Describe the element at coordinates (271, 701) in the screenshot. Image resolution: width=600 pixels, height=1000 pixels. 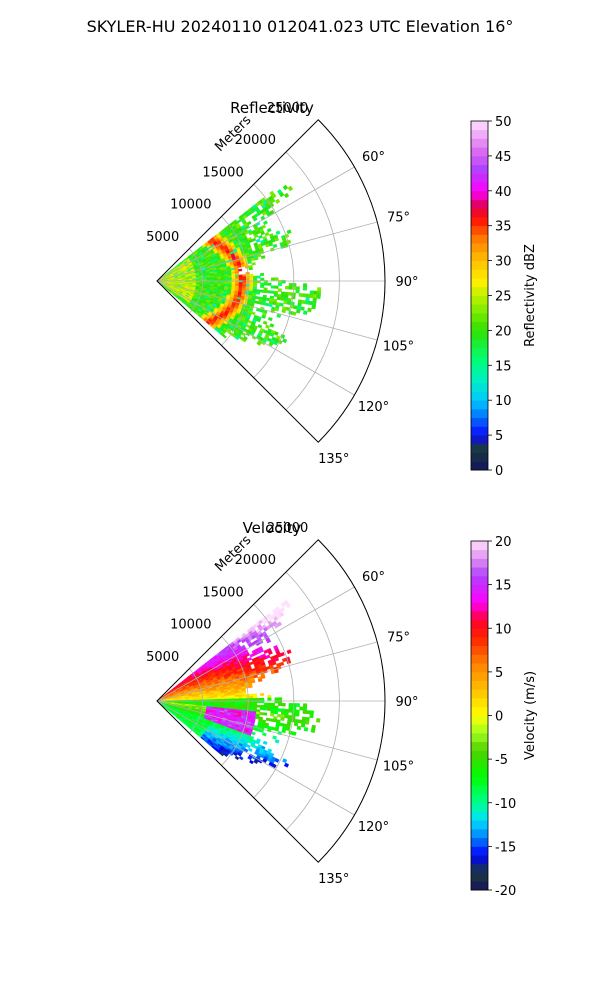
I see `grid` at that location.